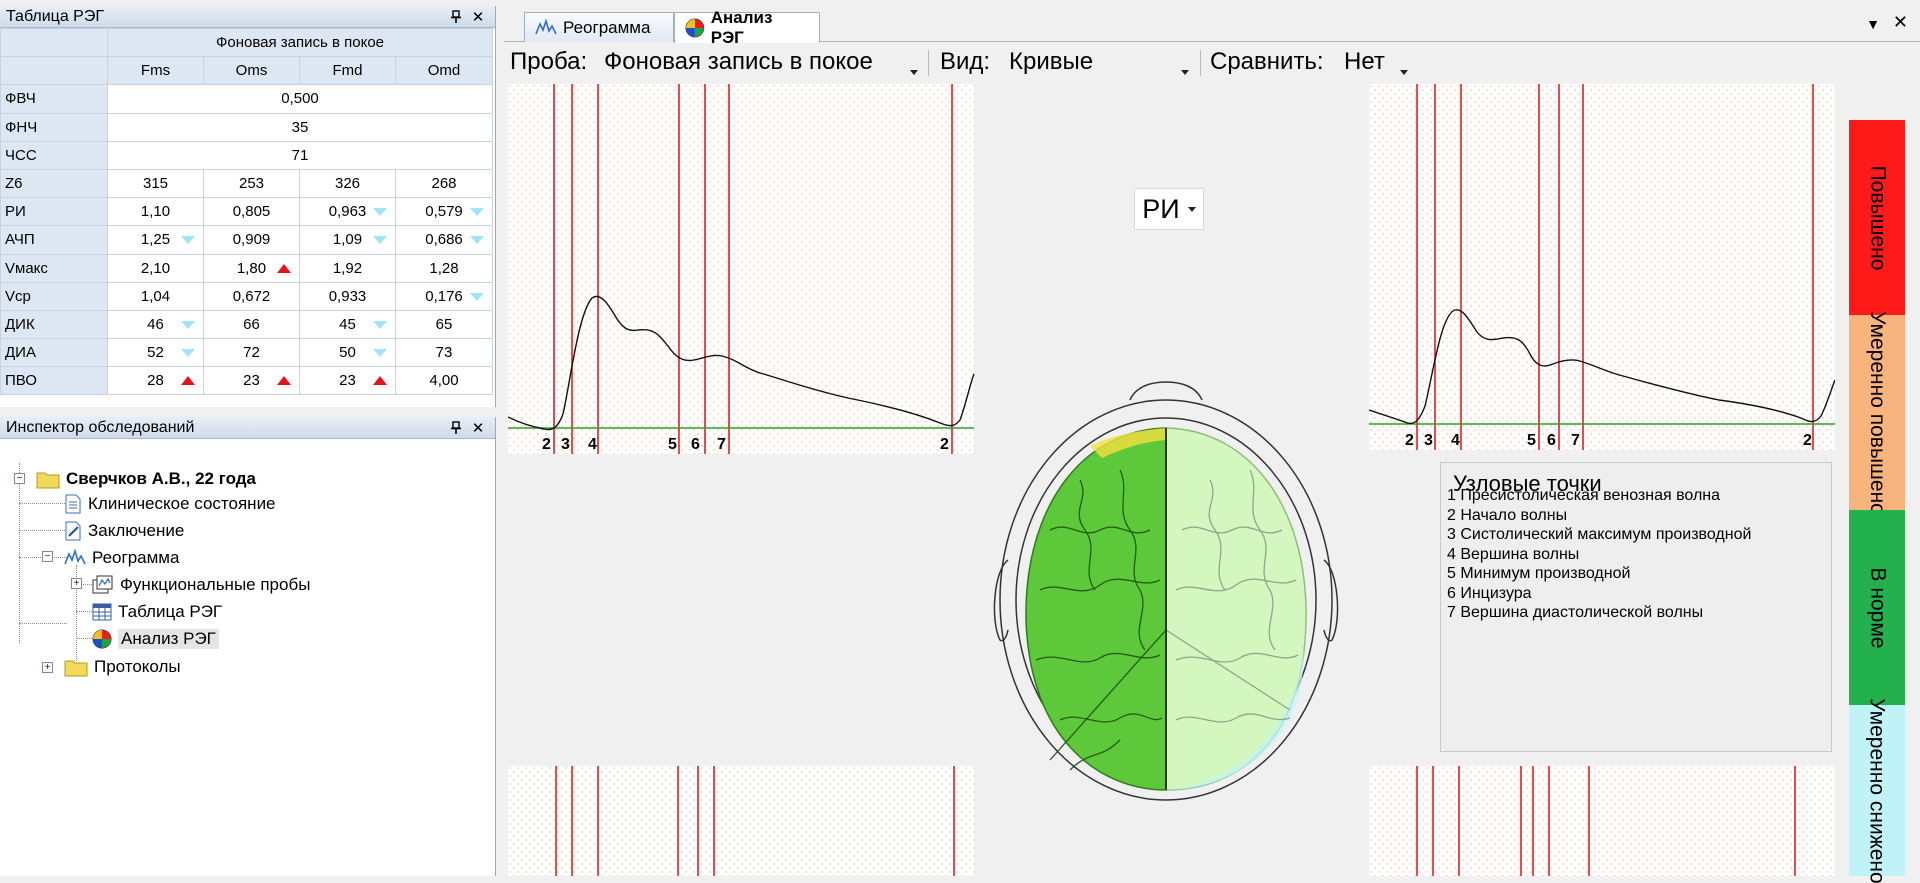 Image resolution: width=1920 pixels, height=883 pixels. What do you see at coordinates (1051, 62) in the screenshot?
I see `view-select: Кривые` at bounding box center [1051, 62].